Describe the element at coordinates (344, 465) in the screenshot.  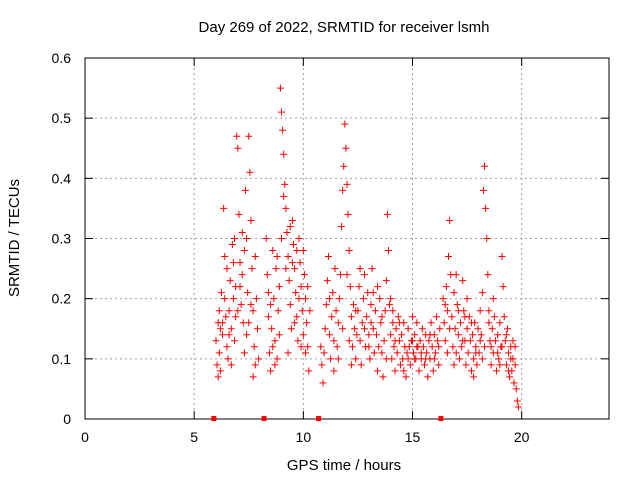
I see `x-axis-label: GPS time / hours` at that location.